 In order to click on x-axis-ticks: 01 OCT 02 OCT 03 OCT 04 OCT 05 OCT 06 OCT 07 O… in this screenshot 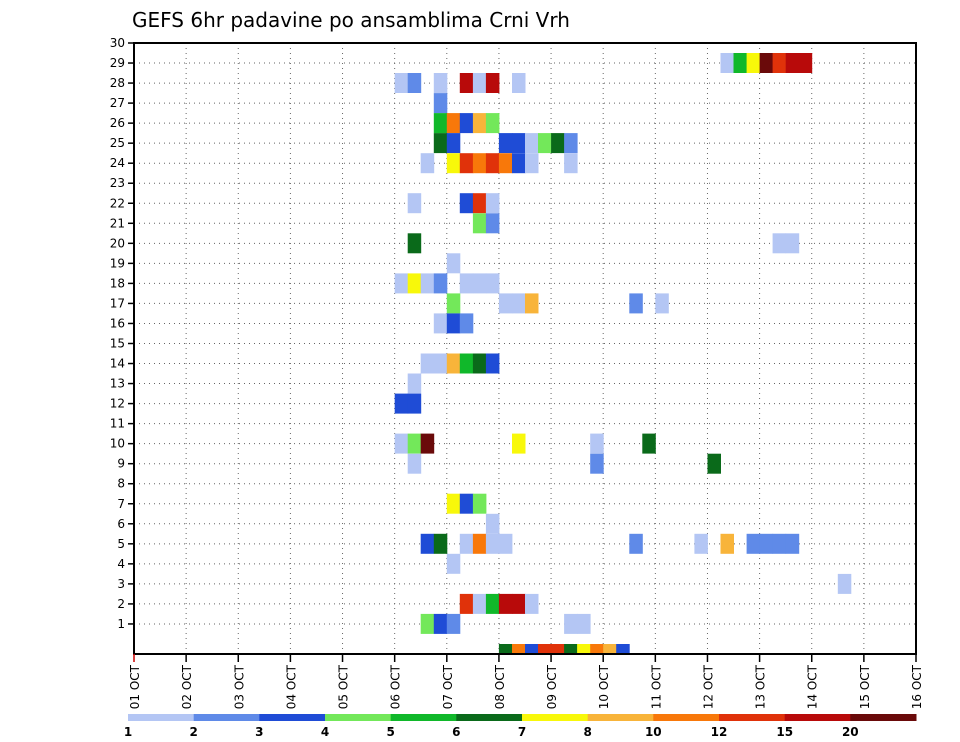, I will do `click(526, 681)`.